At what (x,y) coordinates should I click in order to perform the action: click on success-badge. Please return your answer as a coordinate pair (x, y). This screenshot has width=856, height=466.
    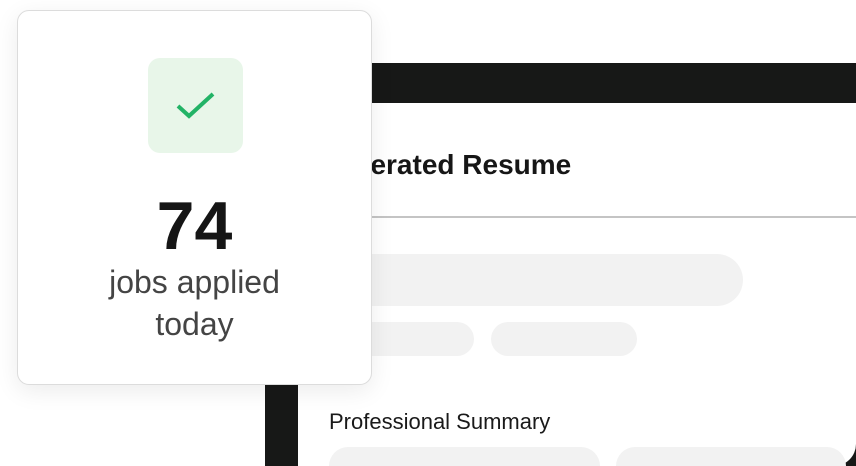
    Looking at the image, I should click on (195, 105).